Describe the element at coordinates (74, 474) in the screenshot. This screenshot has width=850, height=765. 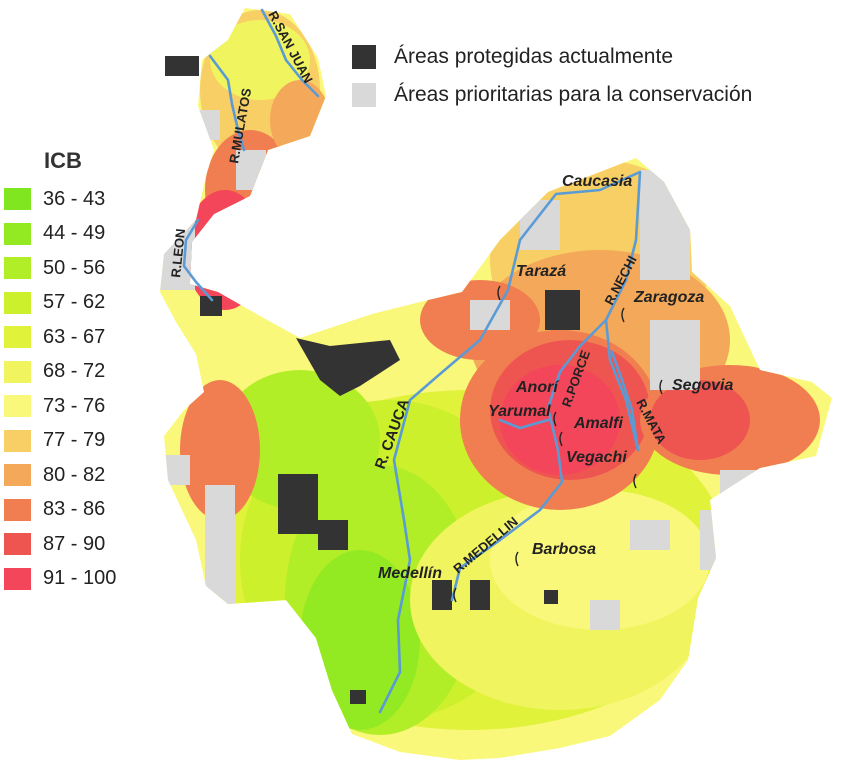
I see `legend-range-label: 80 - 82` at that location.